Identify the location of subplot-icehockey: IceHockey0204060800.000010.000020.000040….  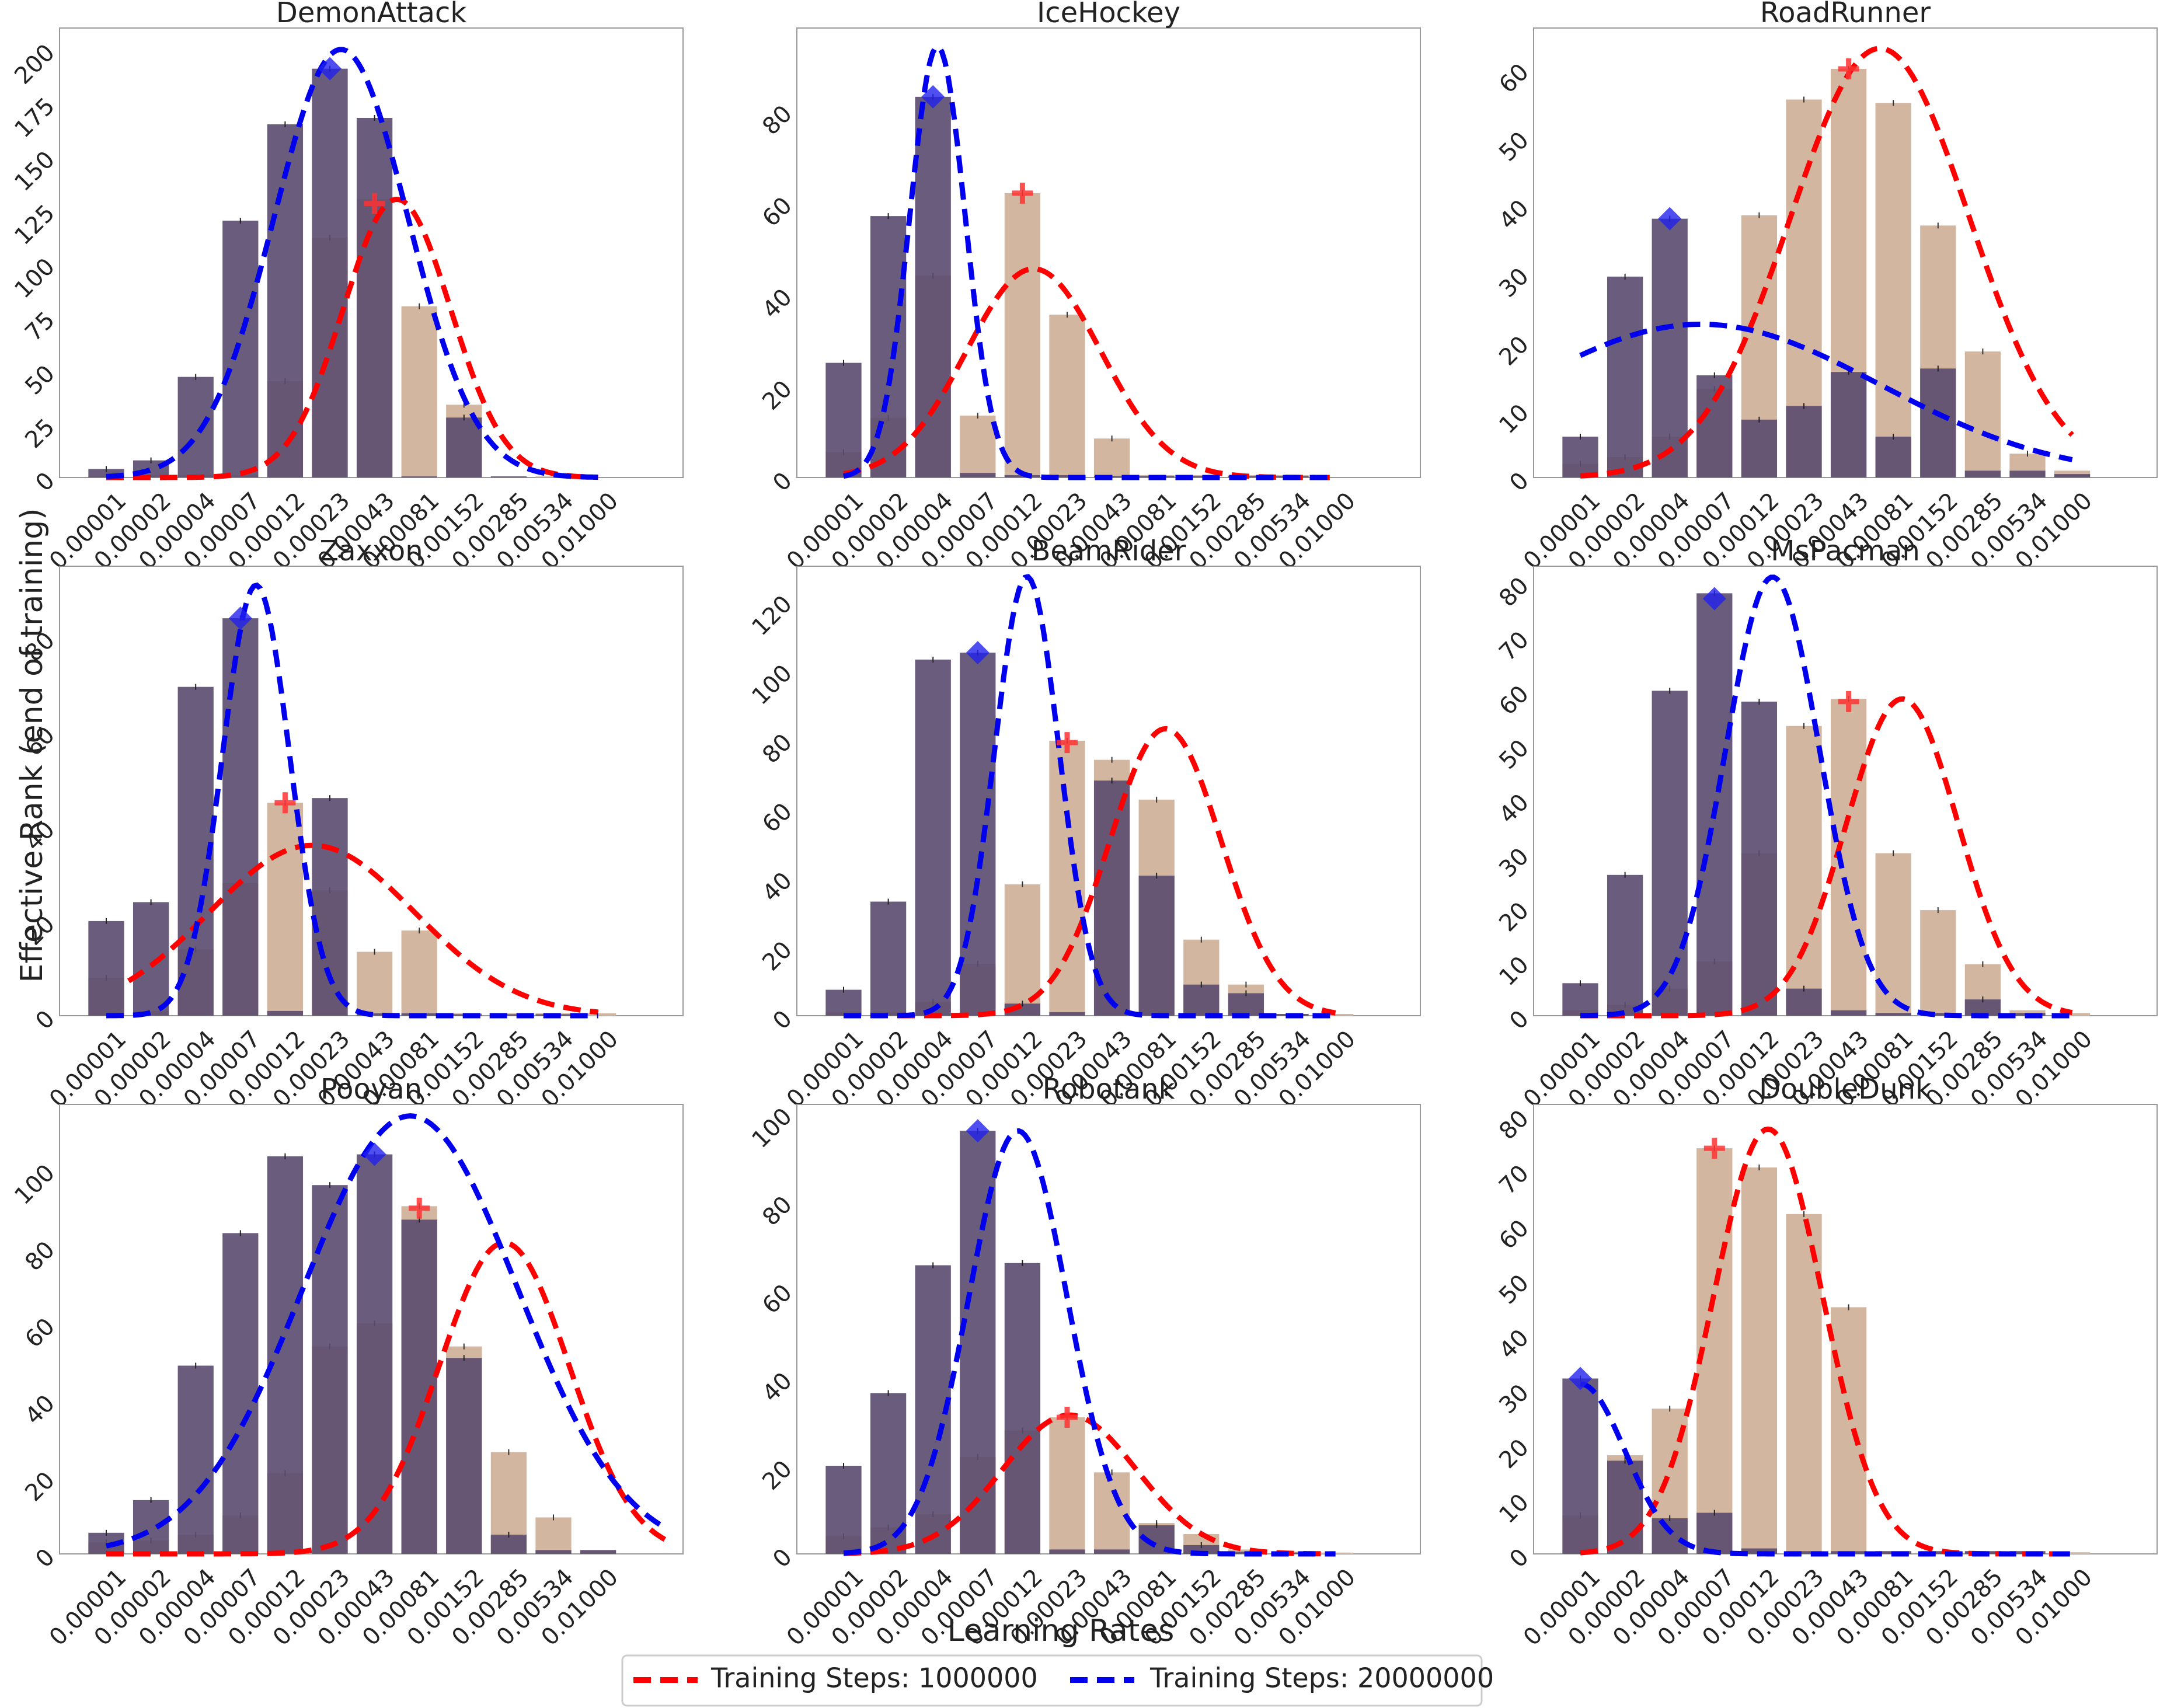
(1089, 287).